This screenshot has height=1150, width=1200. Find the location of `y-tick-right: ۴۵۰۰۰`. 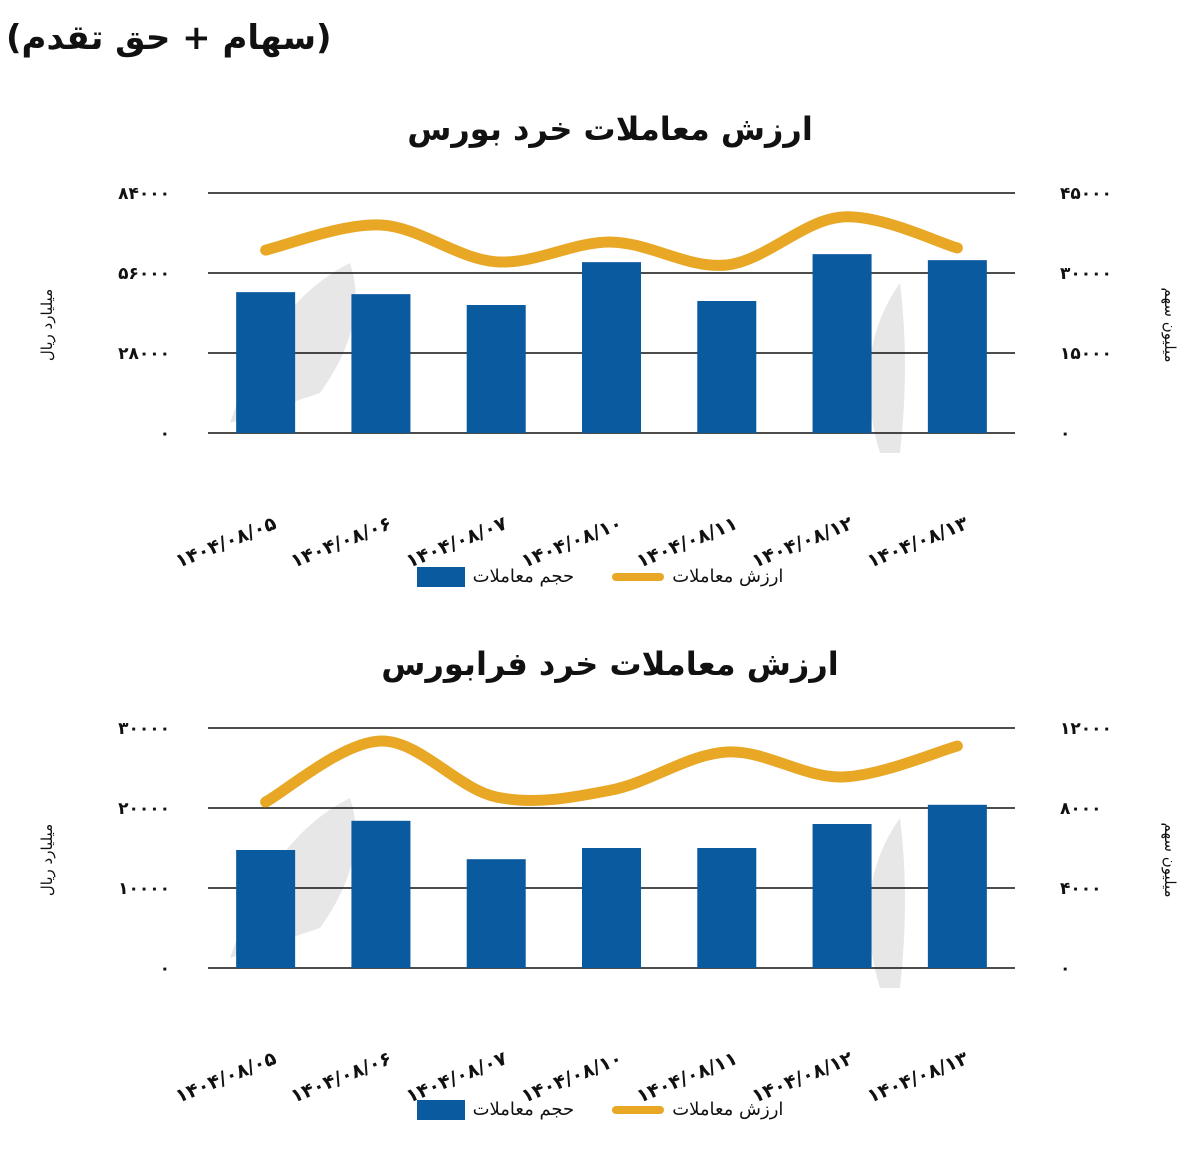

y-tick-right: ۴۵۰۰۰ is located at coordinates (1086, 194).